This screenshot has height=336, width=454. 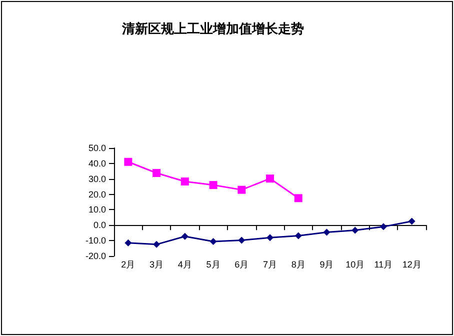 I want to click on x-tick-label: 2月, so click(x=128, y=265).